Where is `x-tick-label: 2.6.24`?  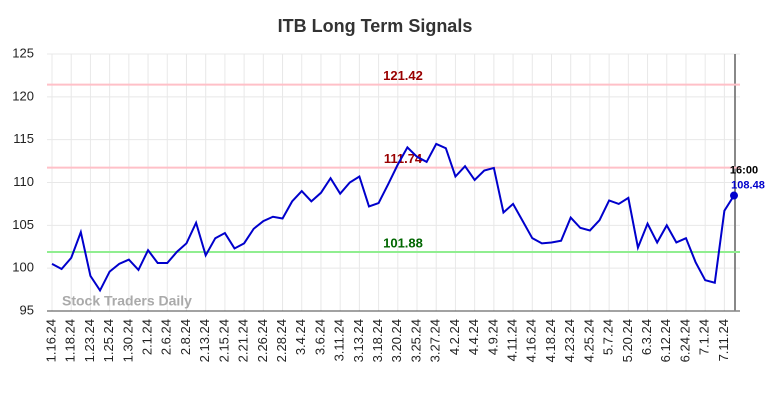
x-tick-label: 2.6.24 is located at coordinates (166, 337).